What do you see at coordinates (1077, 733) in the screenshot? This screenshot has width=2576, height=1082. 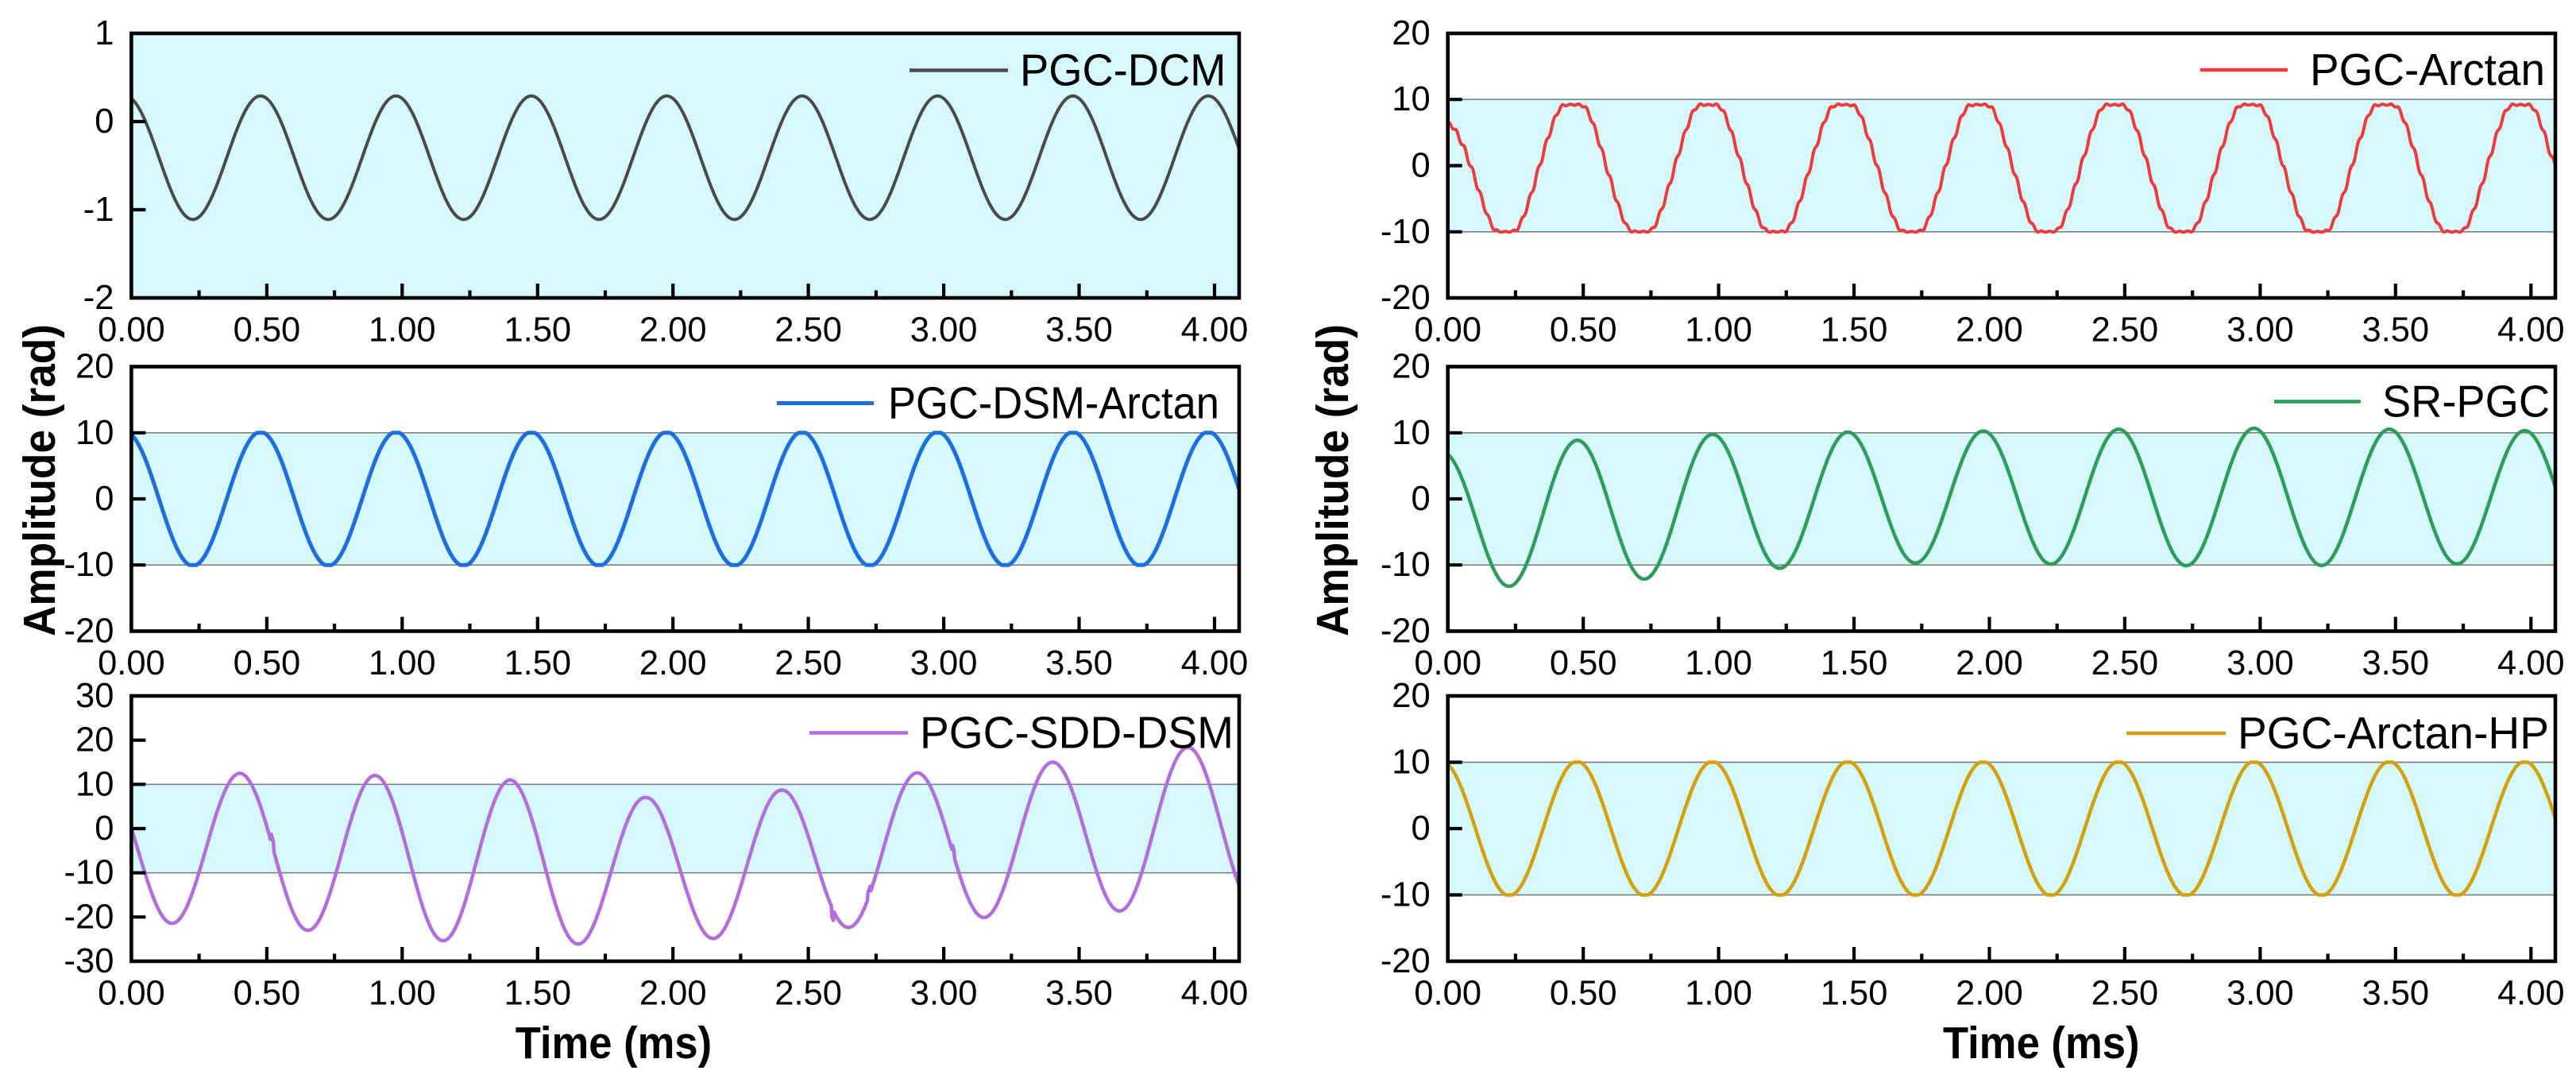 I see `svg-text: PGC-SDD-DSM` at bounding box center [1077, 733].